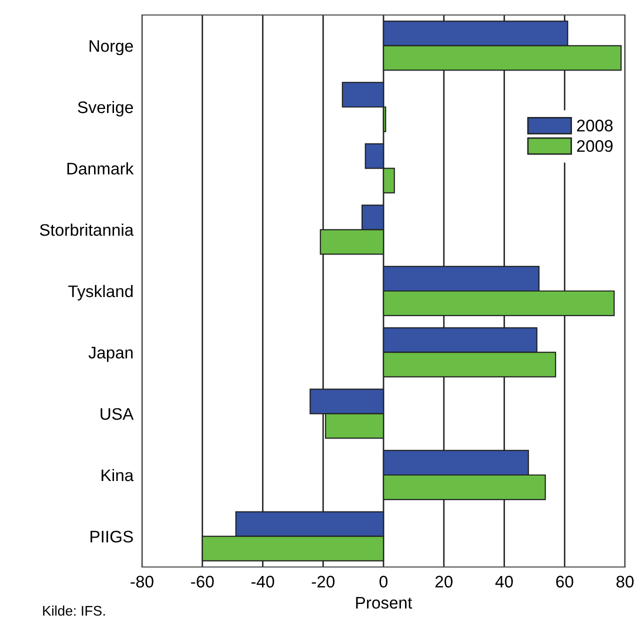  I want to click on x-tick-label: -40, so click(262, 582).